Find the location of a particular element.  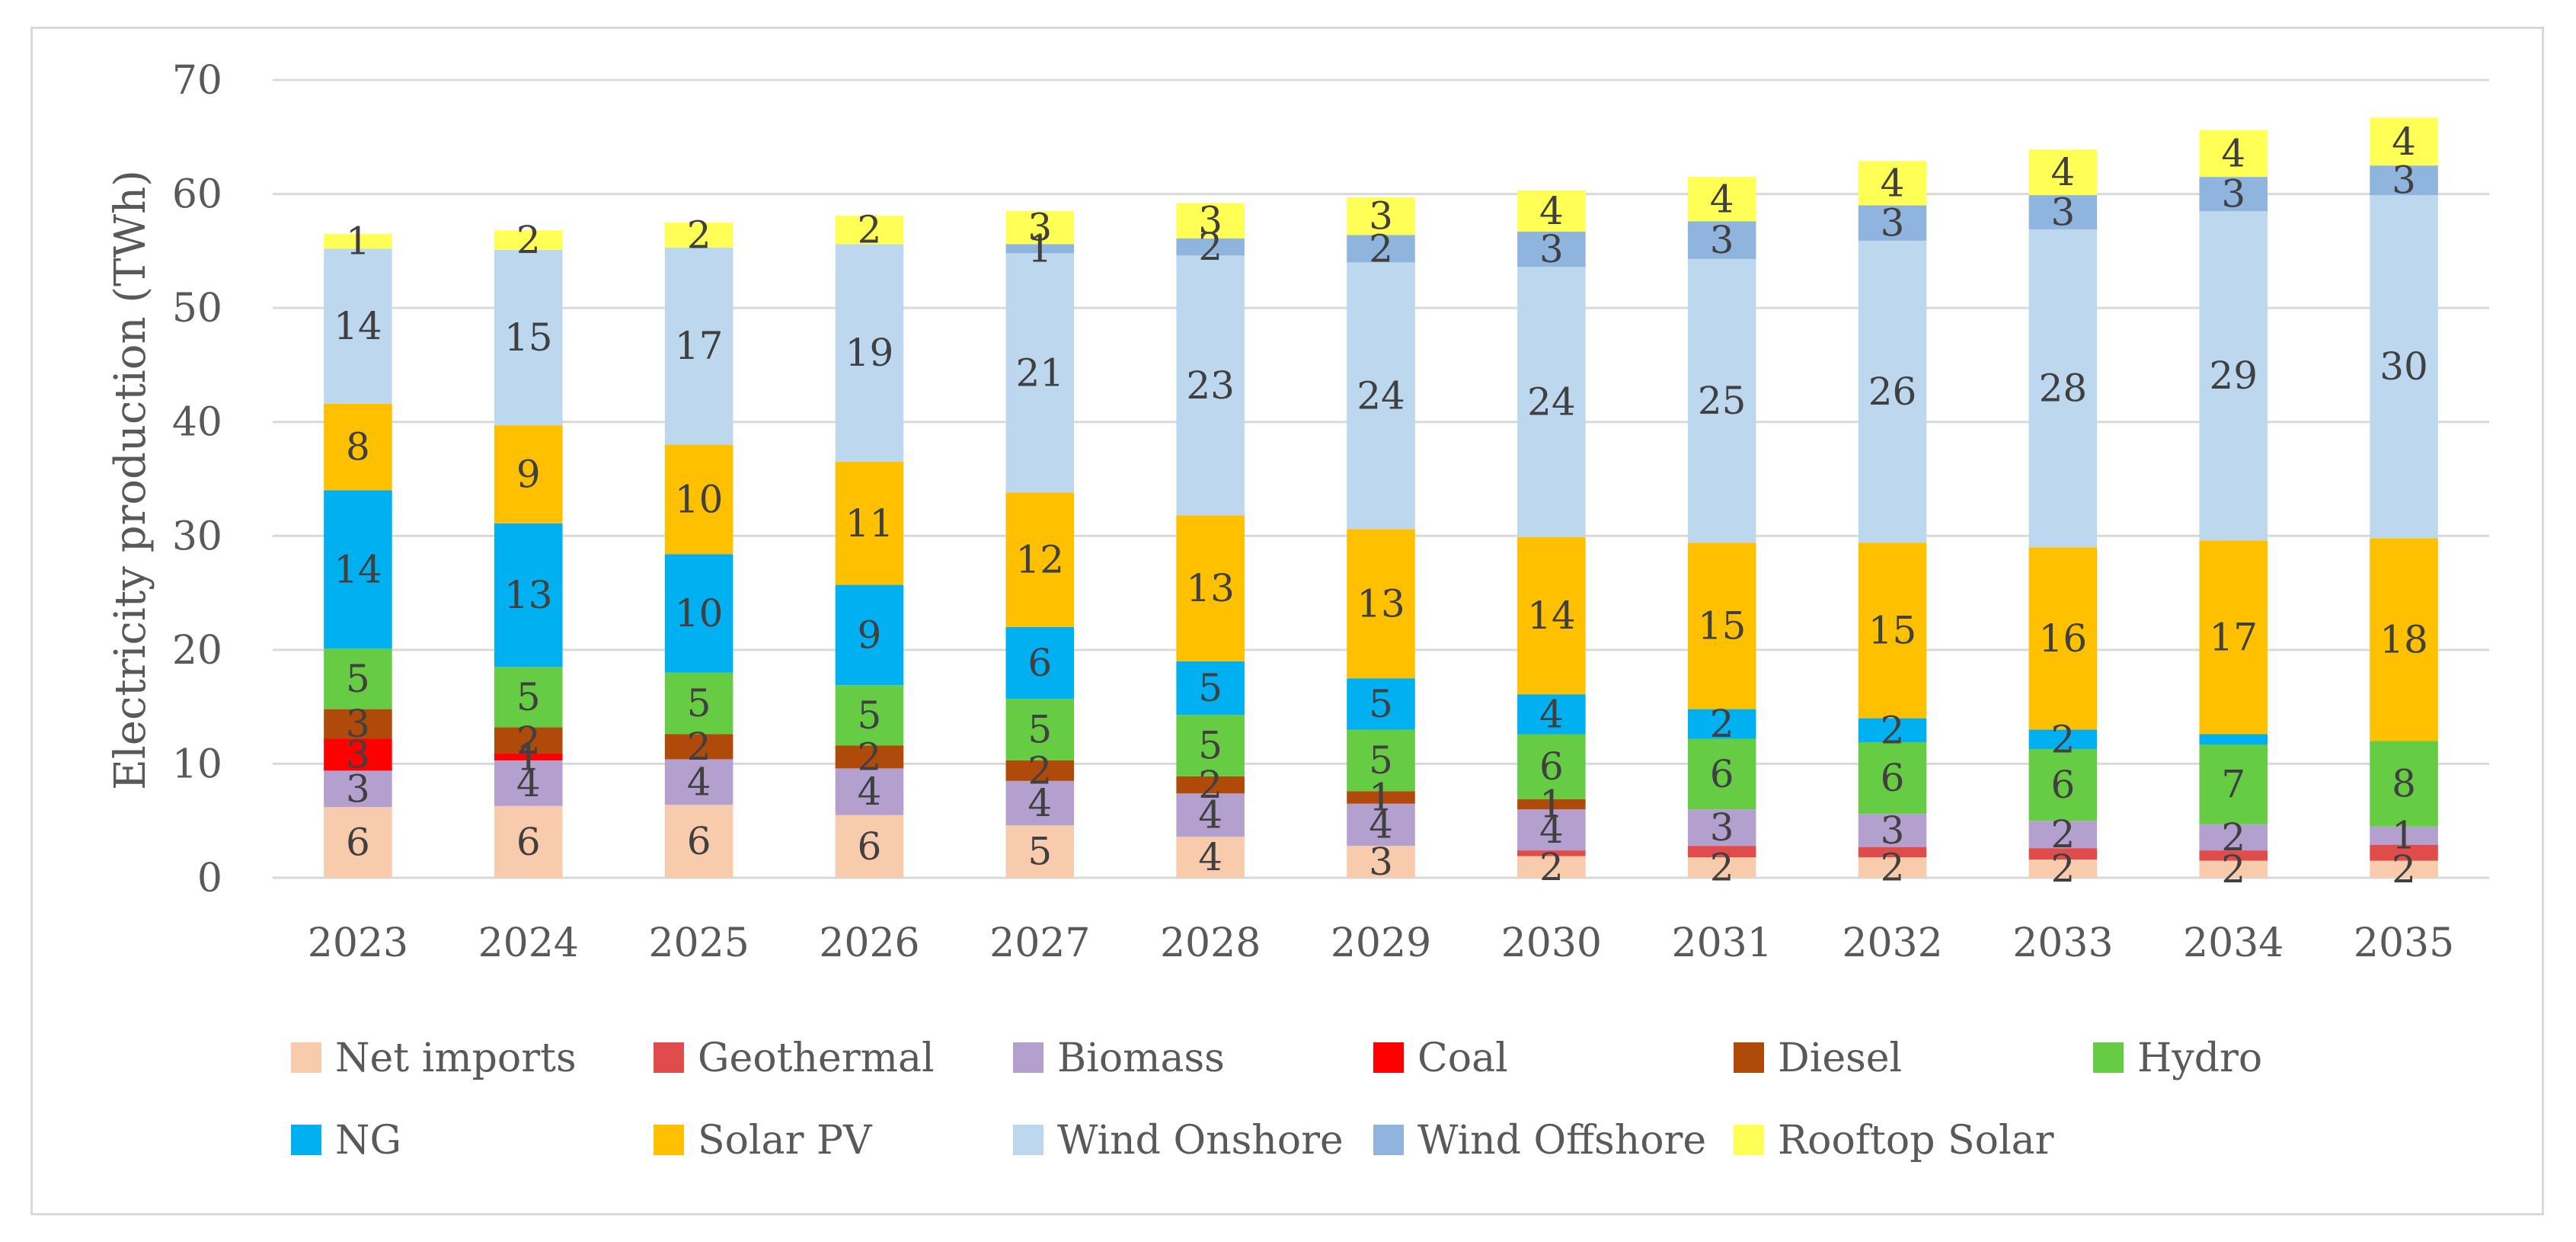

data-label: 10 is located at coordinates (700, 499).